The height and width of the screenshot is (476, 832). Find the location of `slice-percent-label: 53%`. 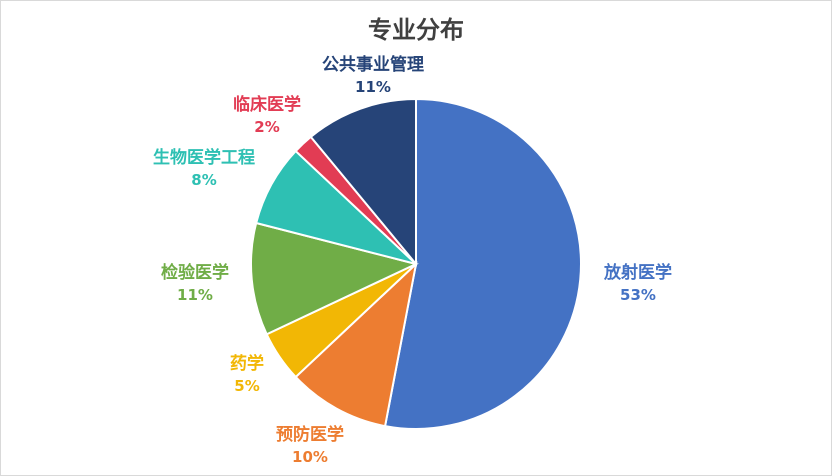

slice-percent-label: 53% is located at coordinates (638, 295).